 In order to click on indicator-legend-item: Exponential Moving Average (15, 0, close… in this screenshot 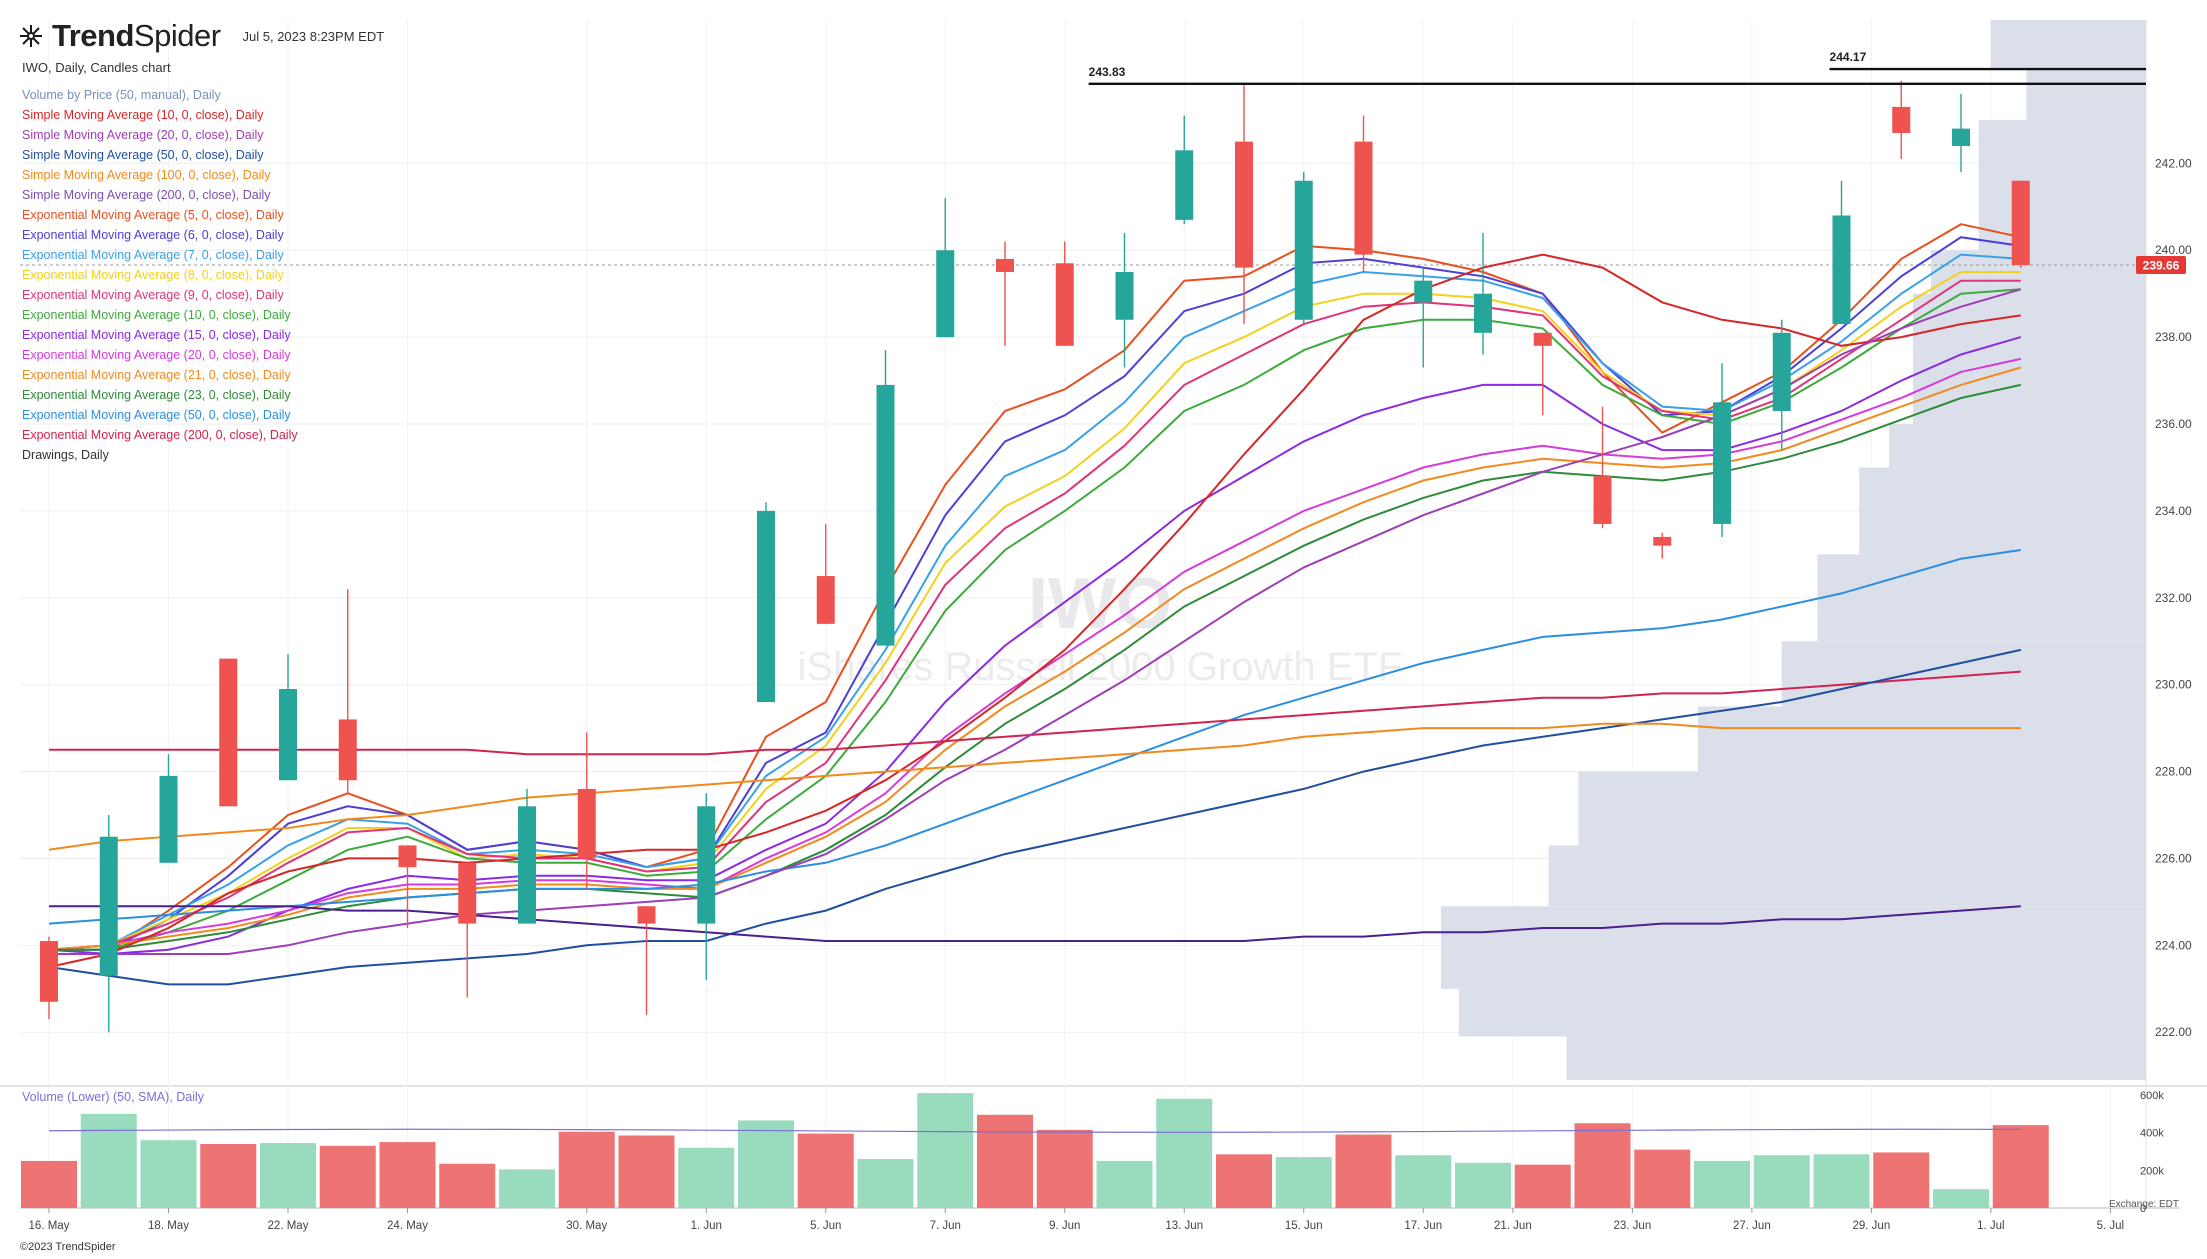, I will do `click(156, 335)`.